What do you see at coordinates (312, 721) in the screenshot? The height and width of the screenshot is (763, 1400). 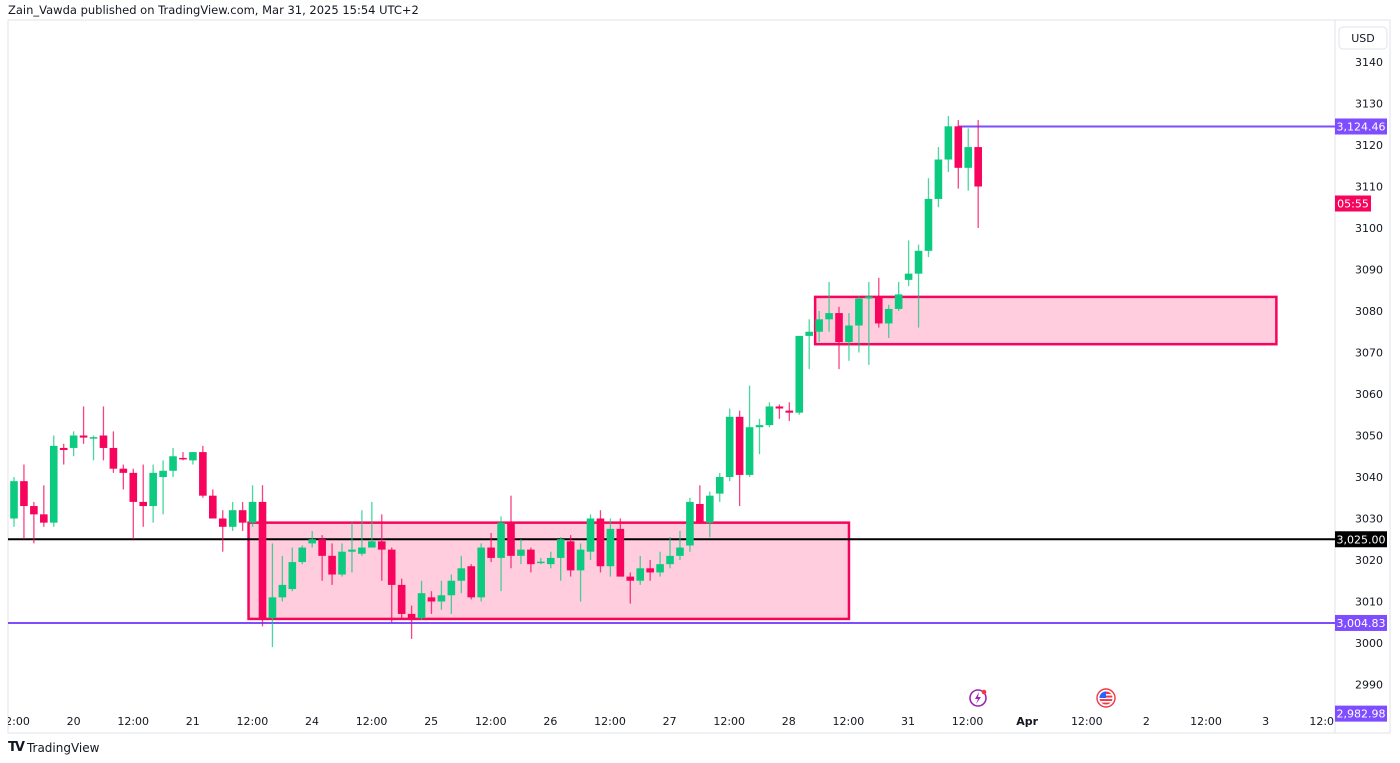 I see `time-tick-label: 24` at bounding box center [312, 721].